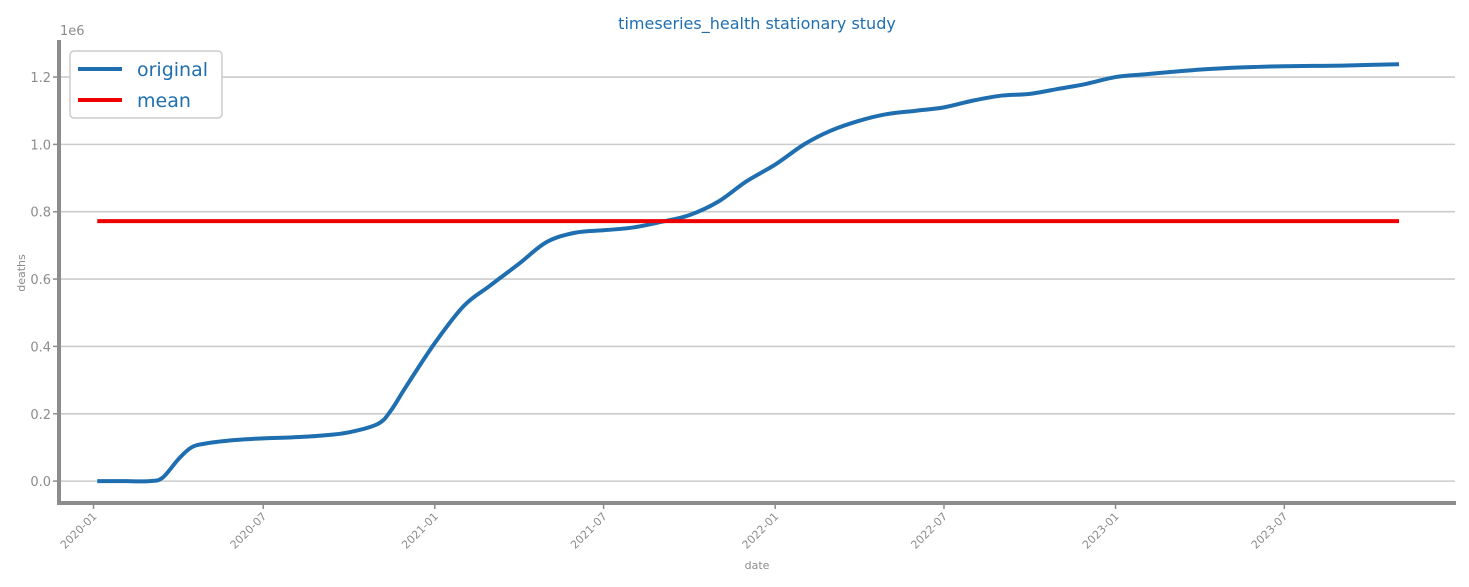 Image resolution: width=1469 pixels, height=587 pixels. Describe the element at coordinates (1101, 531) in the screenshot. I see `x-tick-label: 2023-01` at that location.